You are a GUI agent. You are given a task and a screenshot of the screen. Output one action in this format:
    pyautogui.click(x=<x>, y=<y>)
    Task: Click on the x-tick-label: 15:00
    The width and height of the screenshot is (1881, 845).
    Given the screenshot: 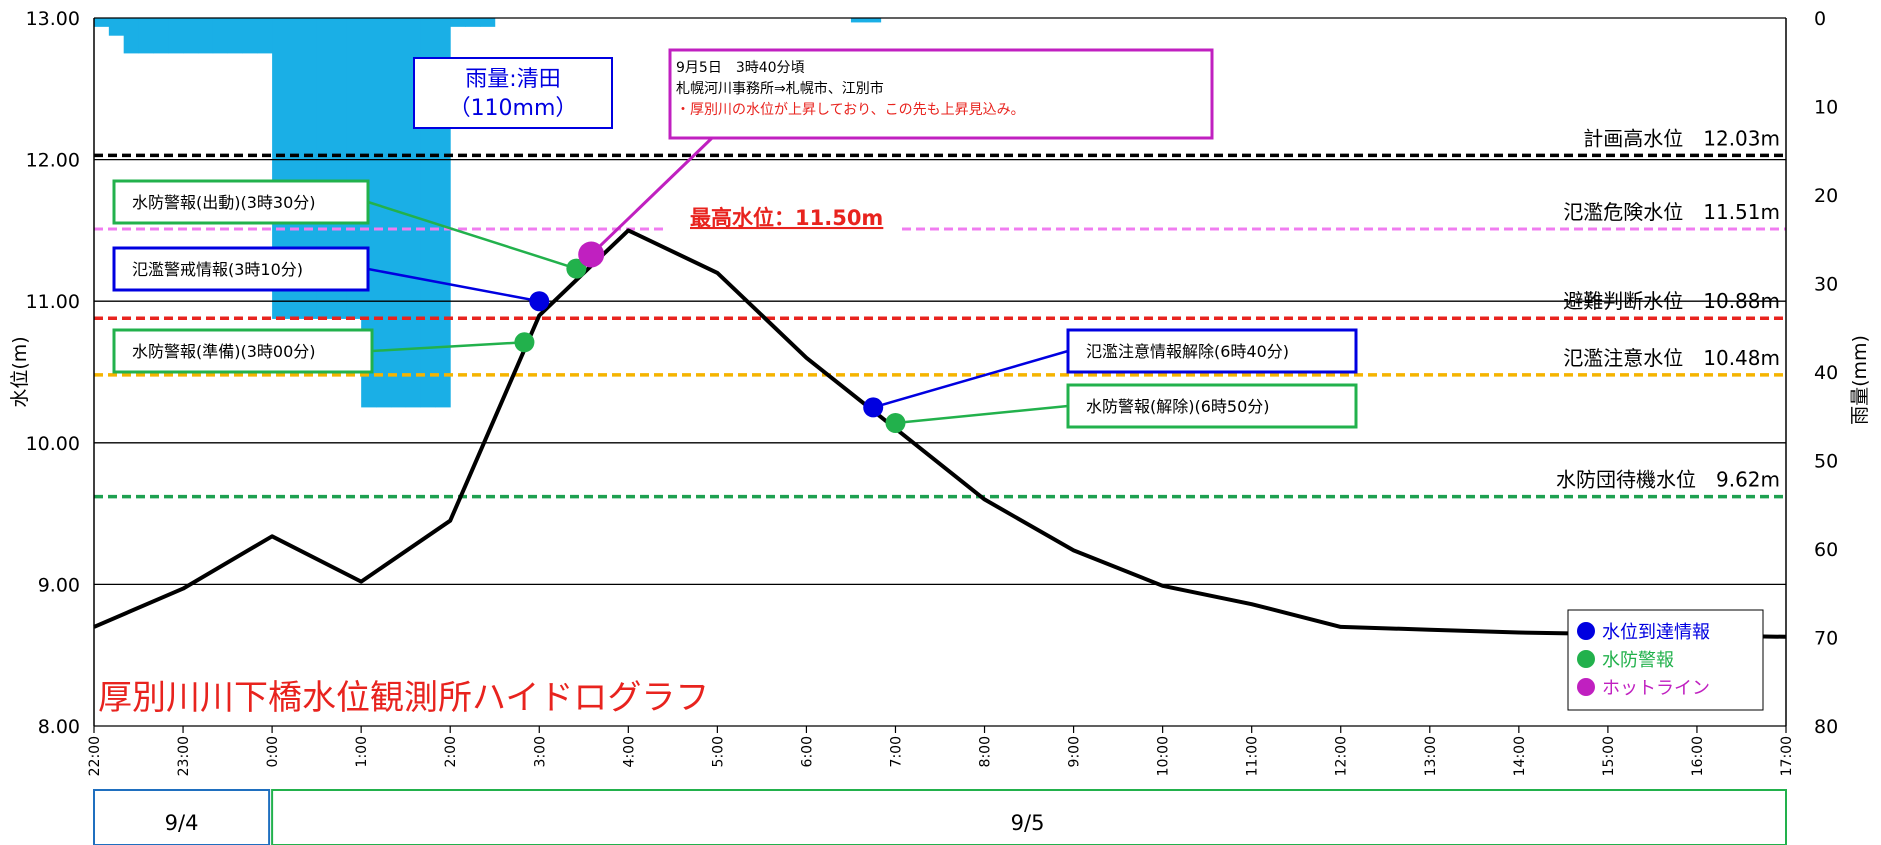 What is the action you would take?
    pyautogui.click(x=1609, y=756)
    